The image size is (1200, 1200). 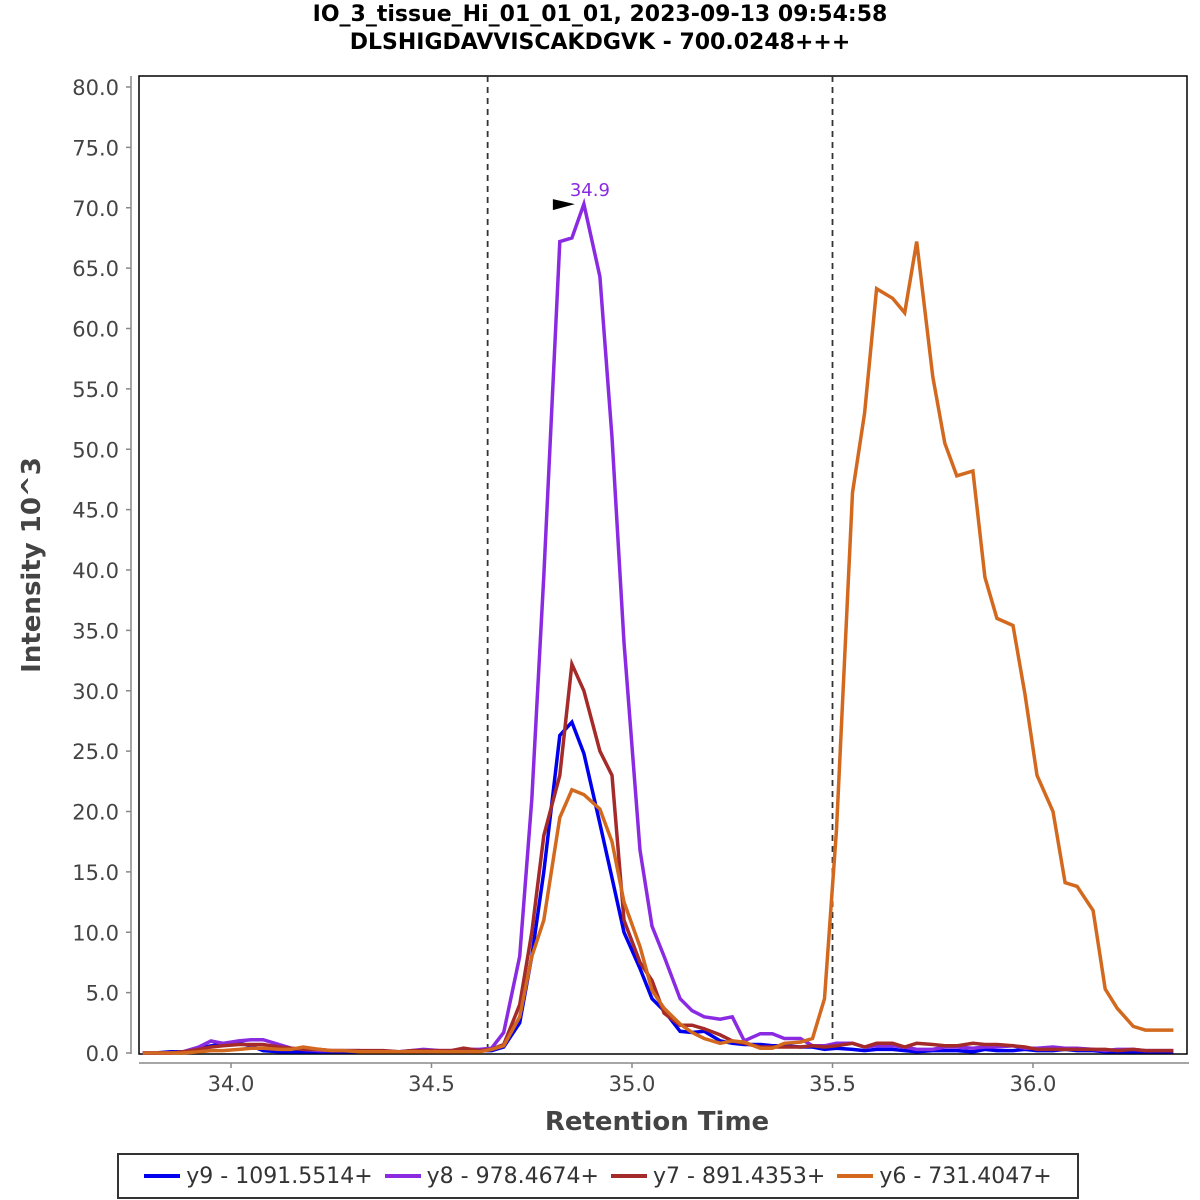 What do you see at coordinates (95, 450) in the screenshot?
I see `y-tick-label: 50.0` at bounding box center [95, 450].